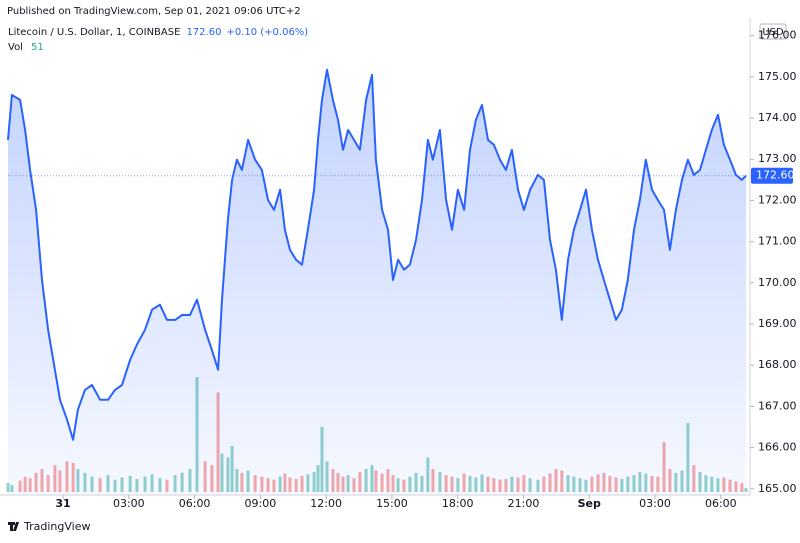 Image resolution: width=800 pixels, height=543 pixels. What do you see at coordinates (777, 76) in the screenshot?
I see `y-tick-label: 175.00` at bounding box center [777, 76].